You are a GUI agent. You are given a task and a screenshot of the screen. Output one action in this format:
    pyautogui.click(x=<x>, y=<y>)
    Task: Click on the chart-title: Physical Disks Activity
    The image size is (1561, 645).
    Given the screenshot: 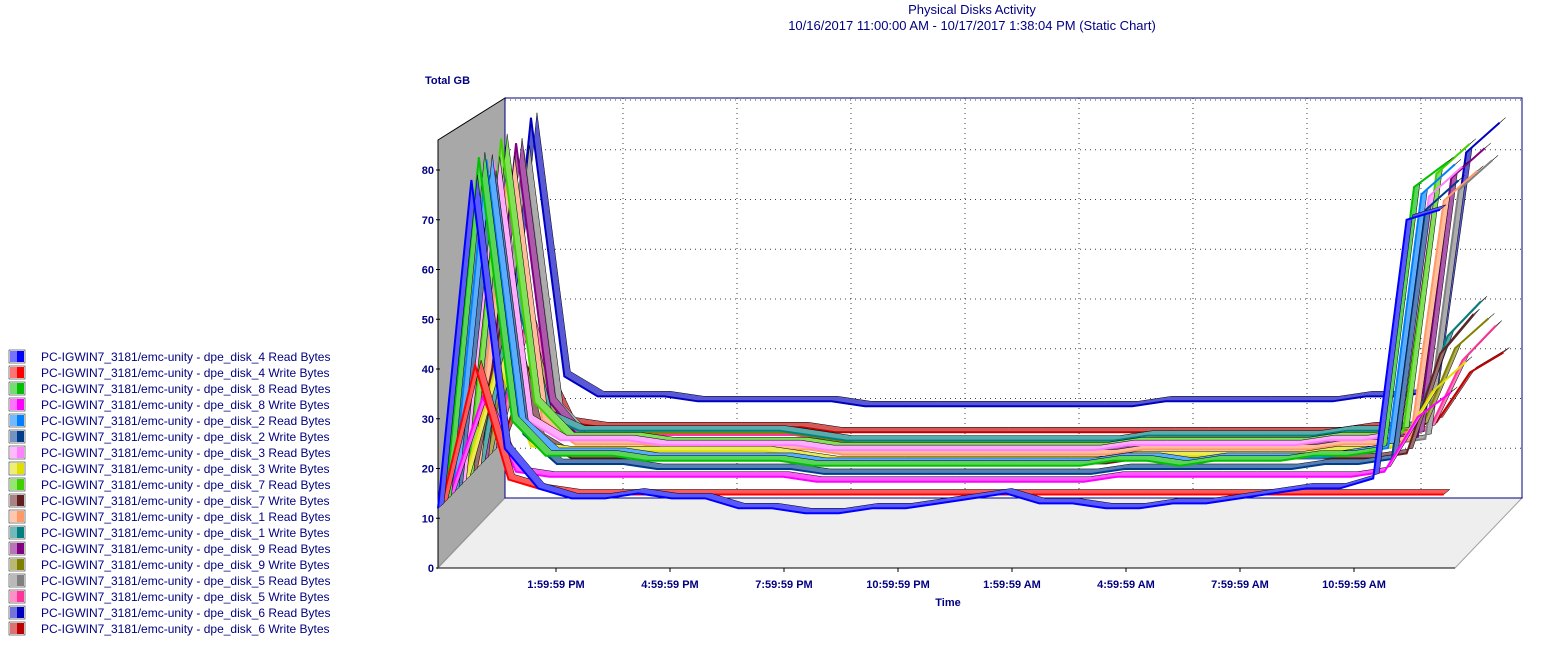 What is the action you would take?
    pyautogui.click(x=972, y=9)
    